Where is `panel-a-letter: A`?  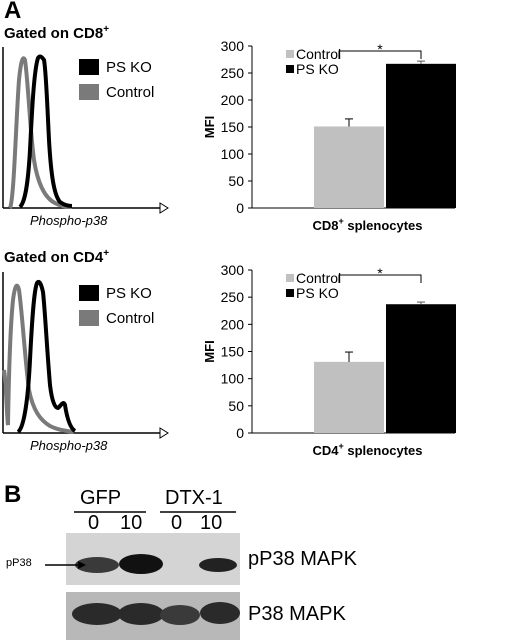 panel-a-letter: A is located at coordinates (13, 12).